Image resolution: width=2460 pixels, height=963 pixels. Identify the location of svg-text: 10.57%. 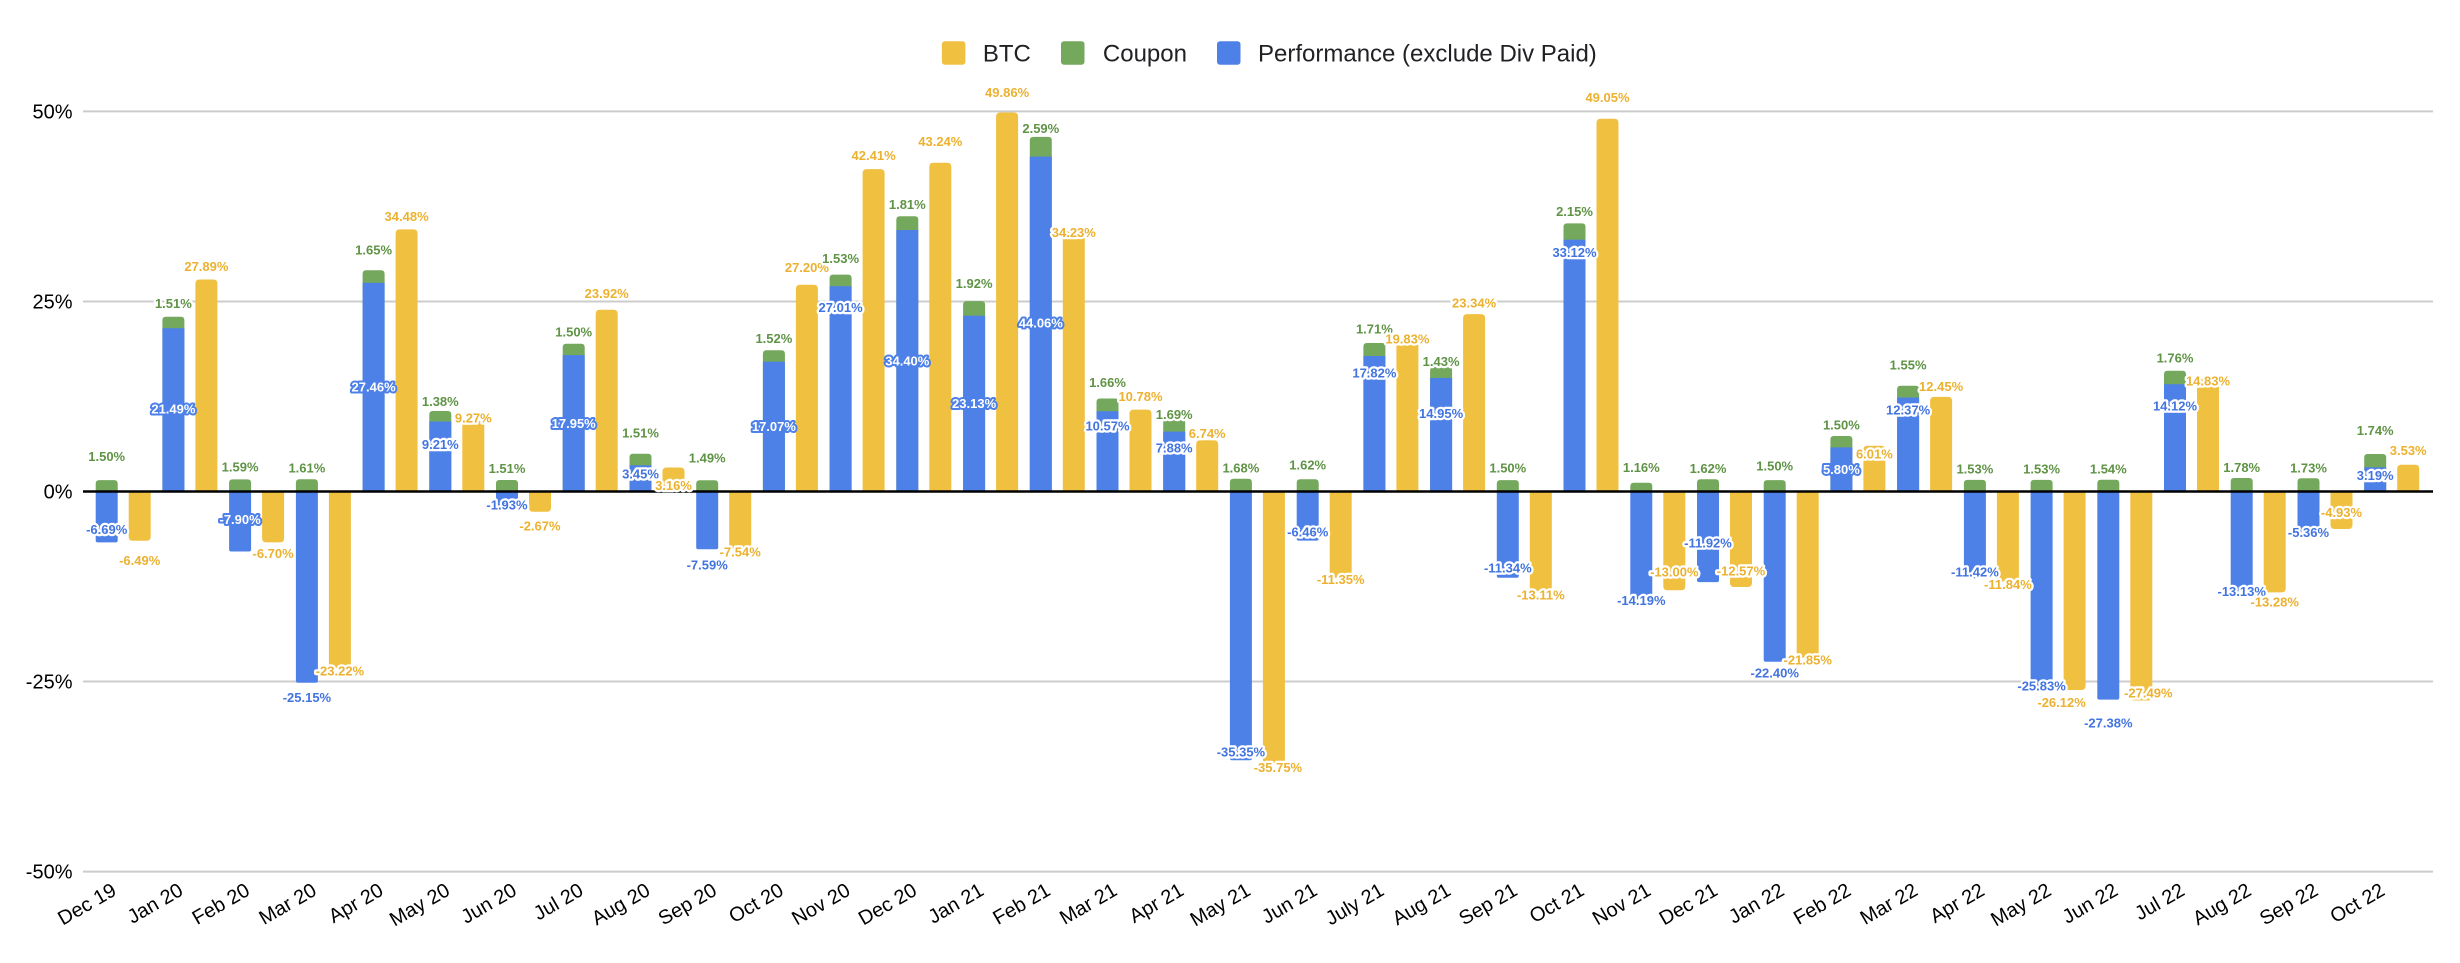
(1107, 426).